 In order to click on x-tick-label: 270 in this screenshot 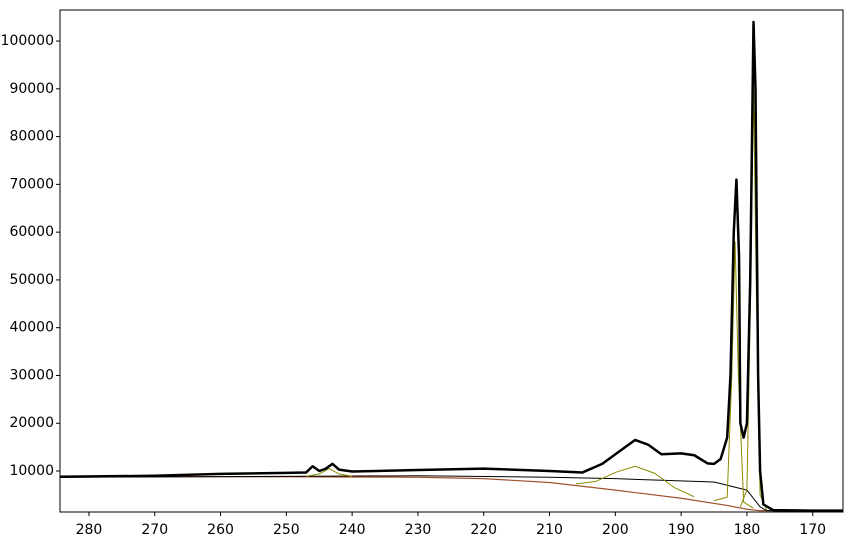, I will do `click(154, 530)`.